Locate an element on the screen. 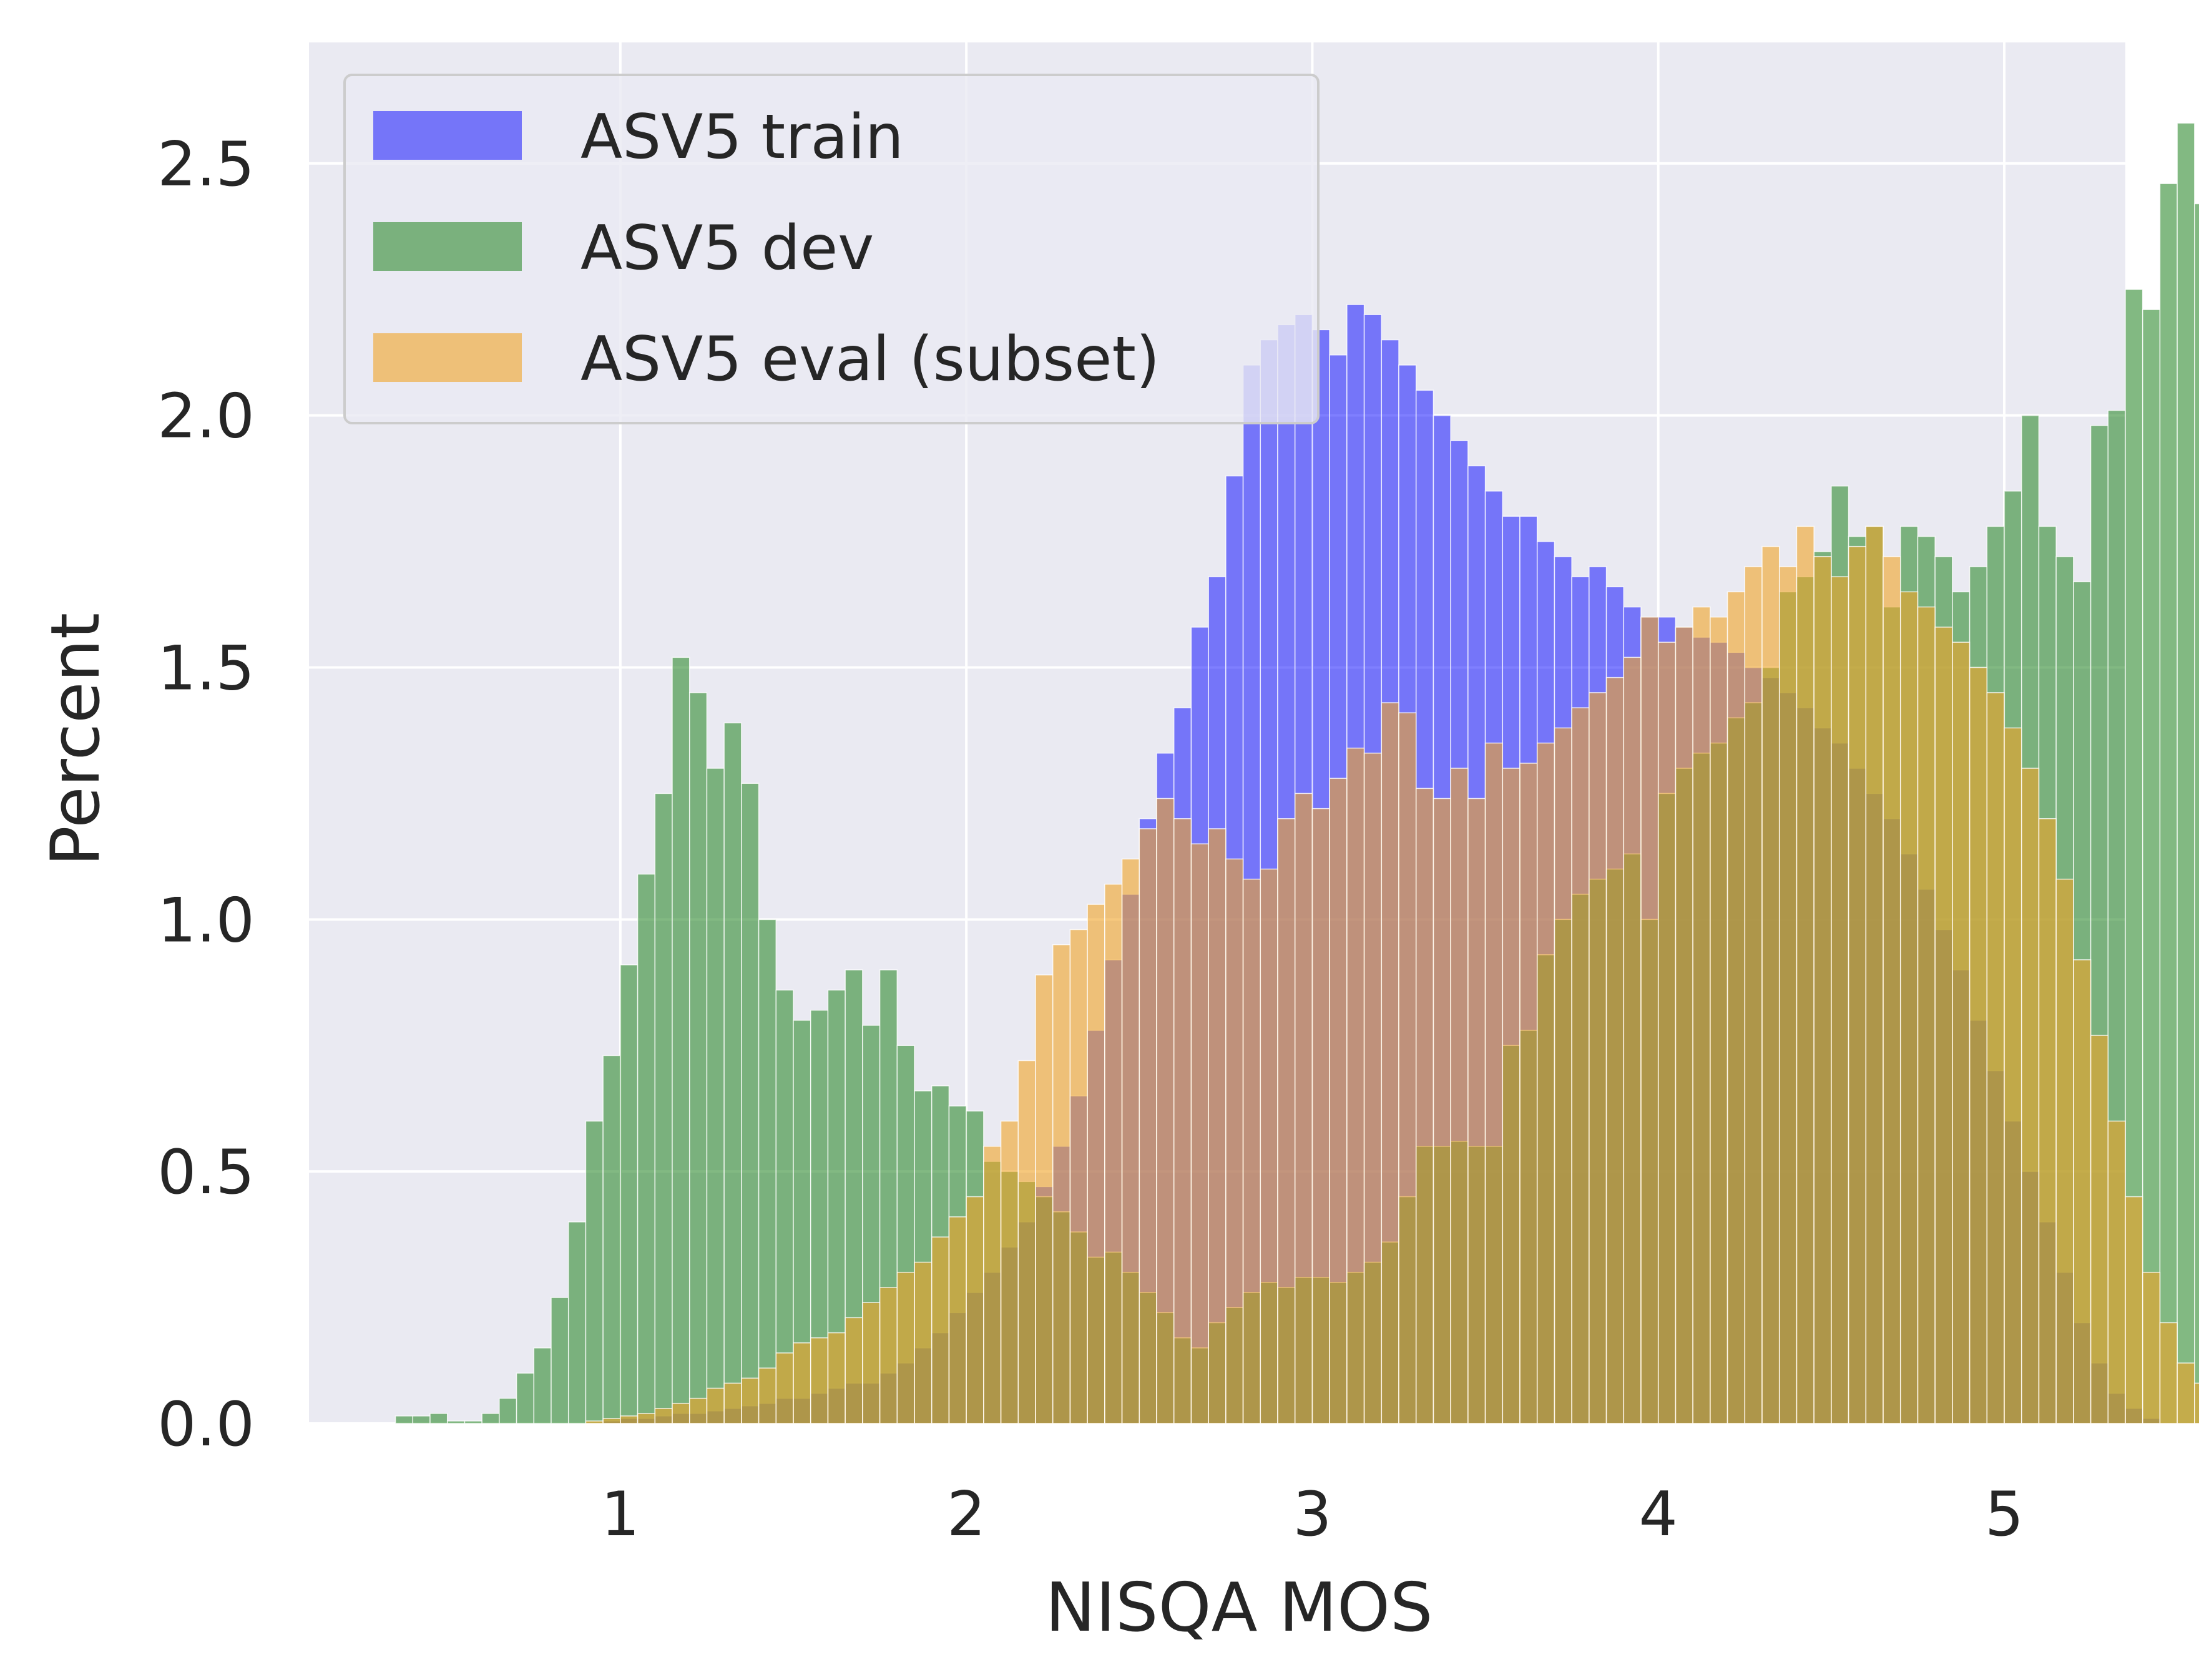  y-tick-label: 2.5 is located at coordinates (206, 165).